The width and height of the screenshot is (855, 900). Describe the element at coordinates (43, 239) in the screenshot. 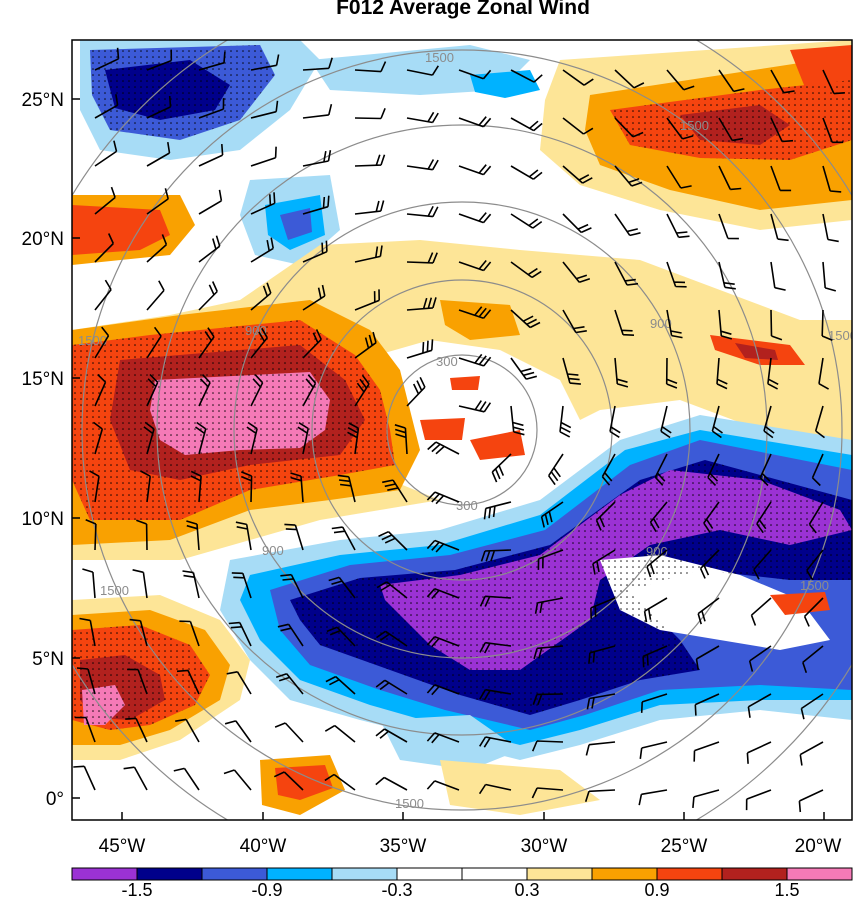

I see `y-tick-label: 20°N` at that location.